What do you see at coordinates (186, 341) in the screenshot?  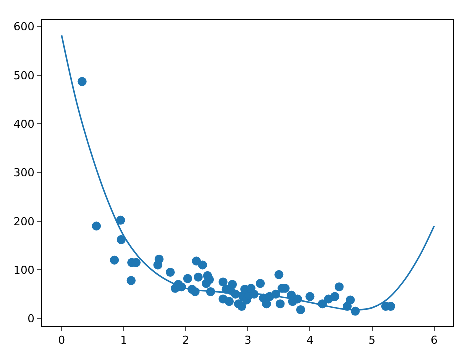 I see `x-tick-label: 2` at bounding box center [186, 341].